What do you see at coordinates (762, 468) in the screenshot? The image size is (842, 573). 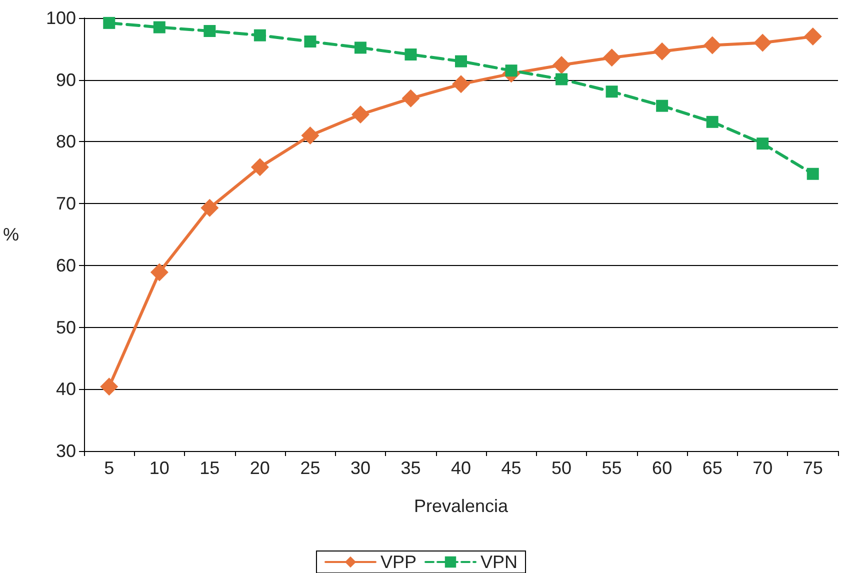 I see `x-tick-label: 70` at bounding box center [762, 468].